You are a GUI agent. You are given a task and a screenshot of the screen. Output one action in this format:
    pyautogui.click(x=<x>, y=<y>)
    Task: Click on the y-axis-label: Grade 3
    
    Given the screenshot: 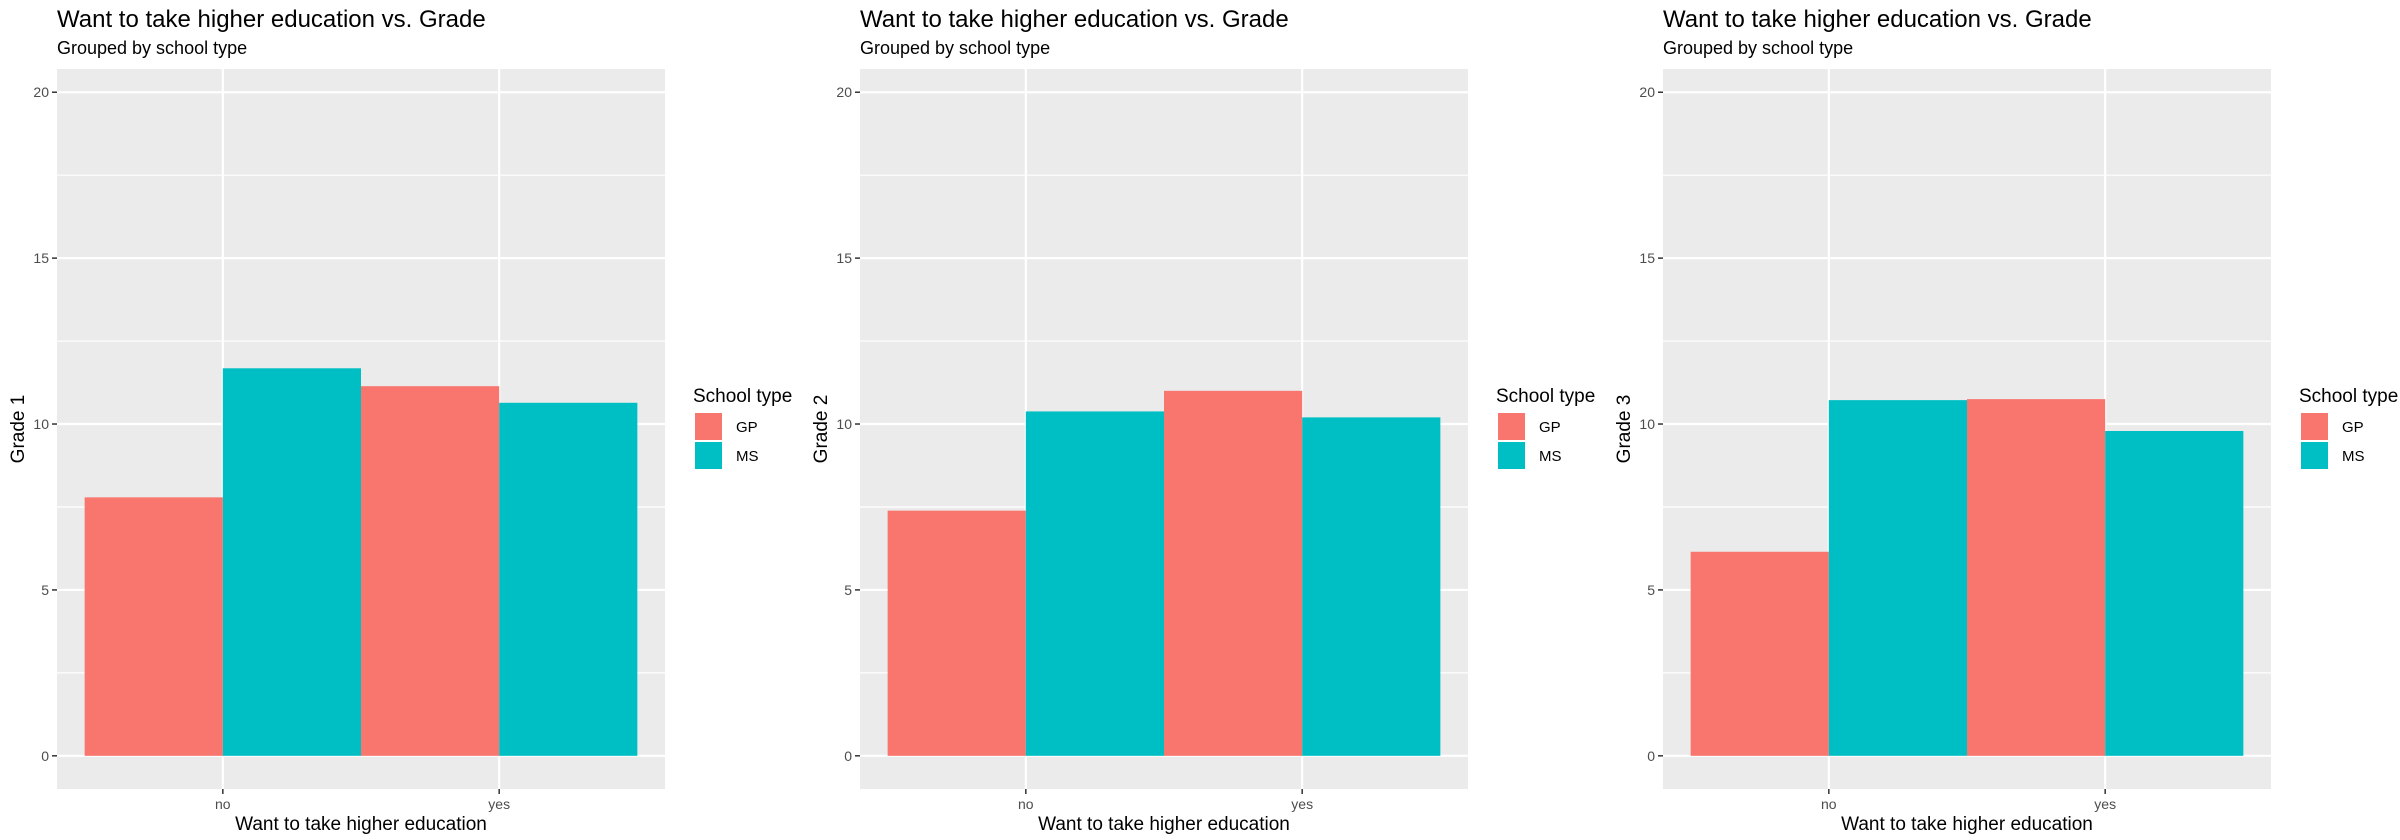 What is the action you would take?
    pyautogui.click(x=1624, y=429)
    